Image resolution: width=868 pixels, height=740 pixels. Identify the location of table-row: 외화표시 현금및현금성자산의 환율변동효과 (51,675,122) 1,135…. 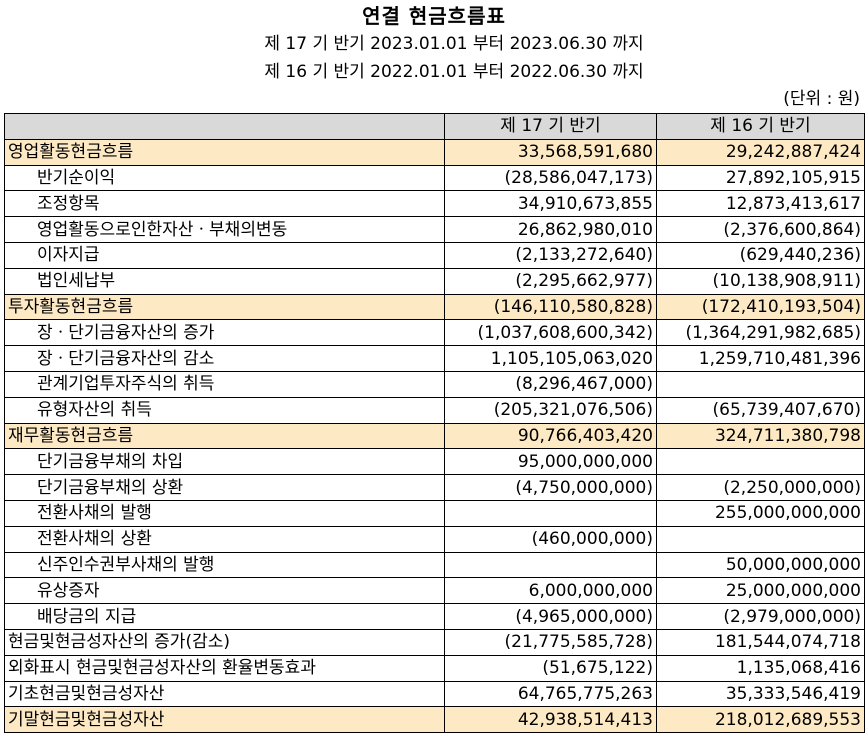
(434, 668).